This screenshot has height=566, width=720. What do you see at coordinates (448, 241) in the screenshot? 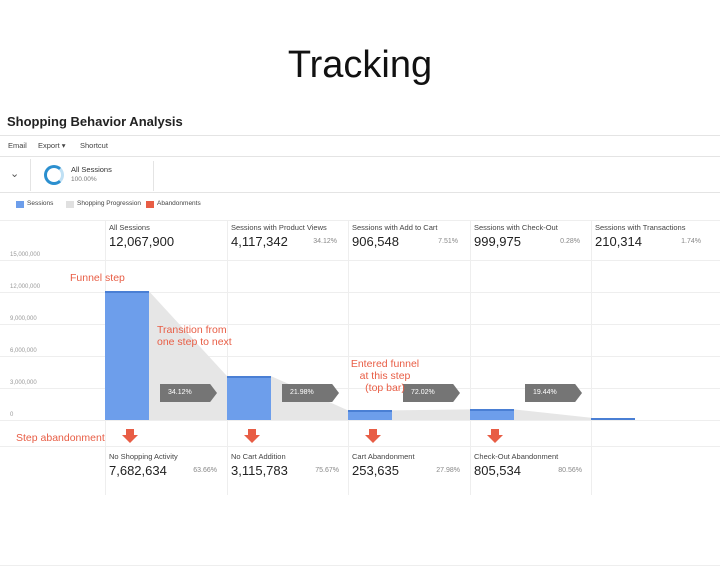
I see `step-pct: 7.51%` at bounding box center [448, 241].